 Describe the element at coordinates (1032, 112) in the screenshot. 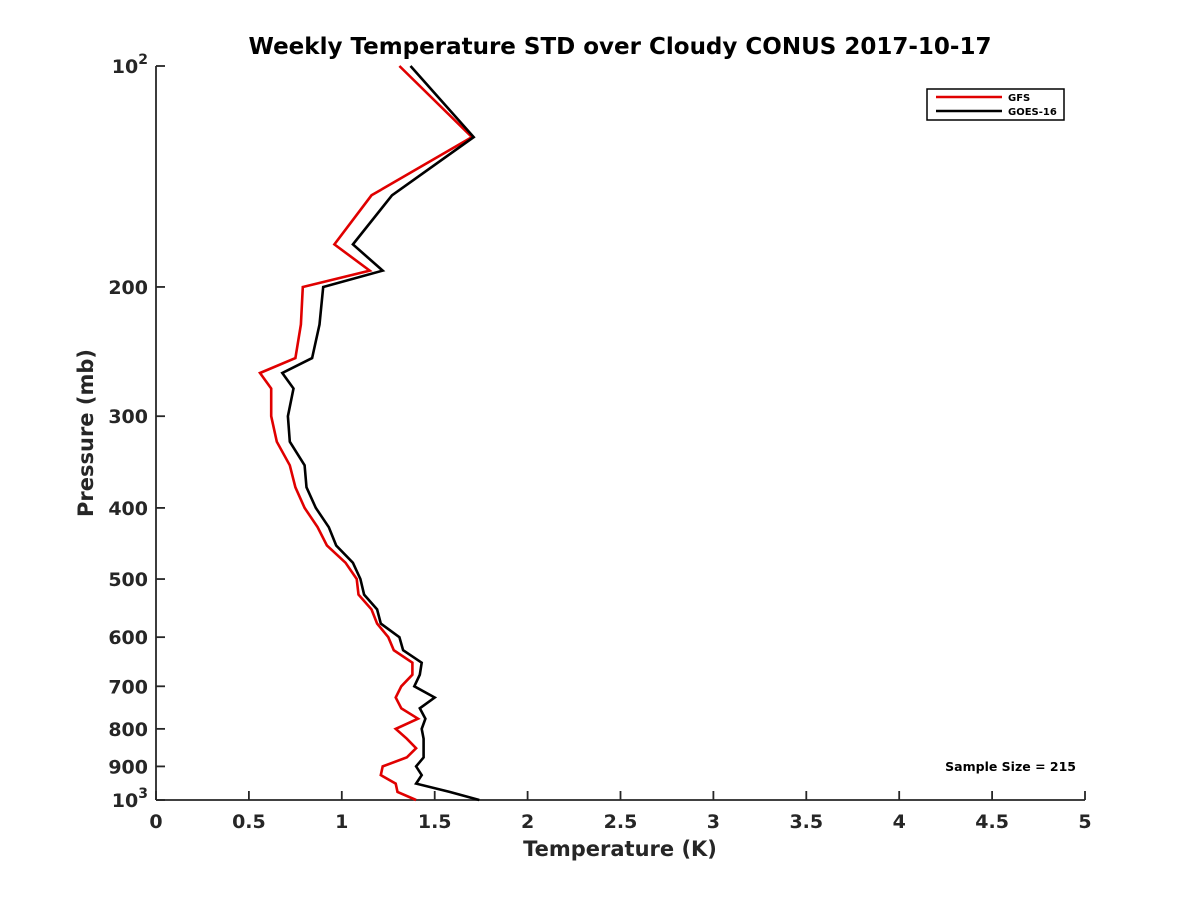

I see `legend-label-goes-16: GOES-16` at that location.